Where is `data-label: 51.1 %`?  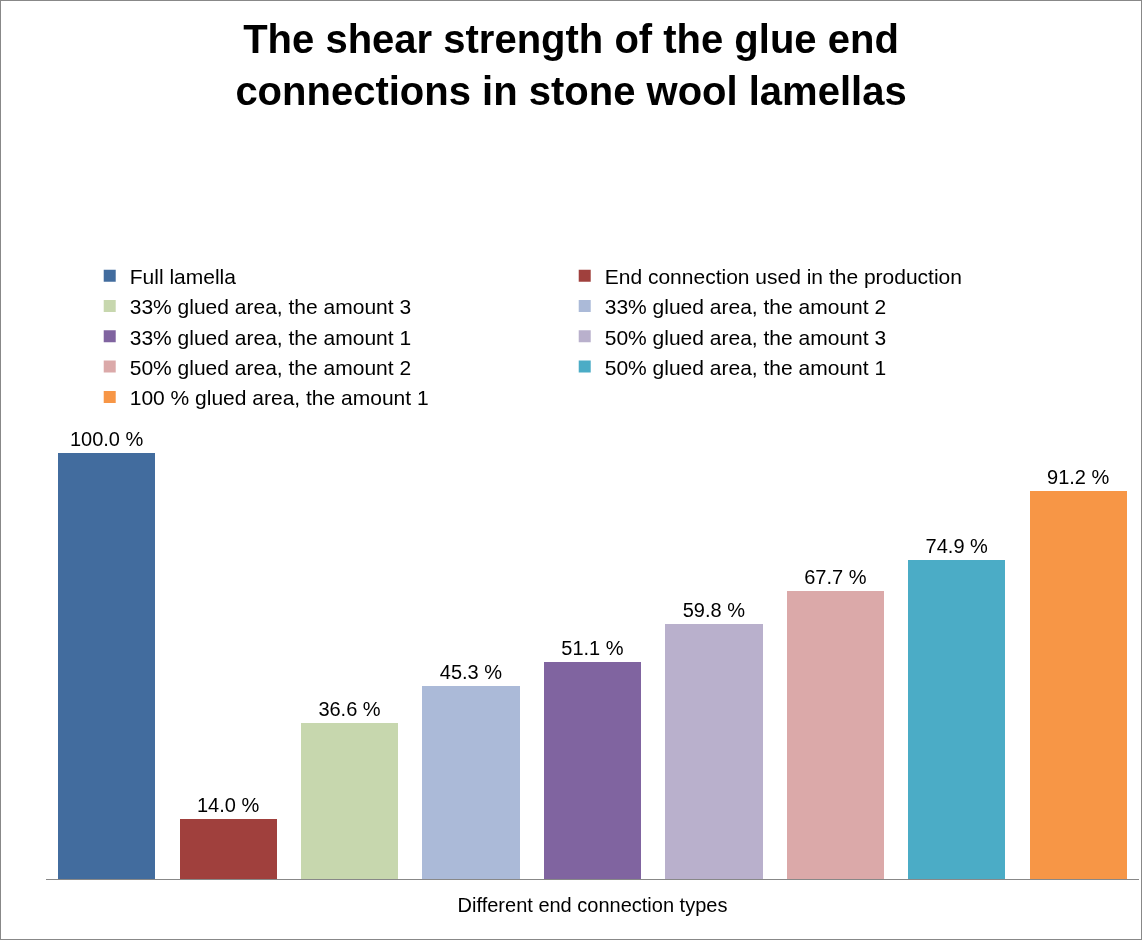 data-label: 51.1 % is located at coordinates (592, 647).